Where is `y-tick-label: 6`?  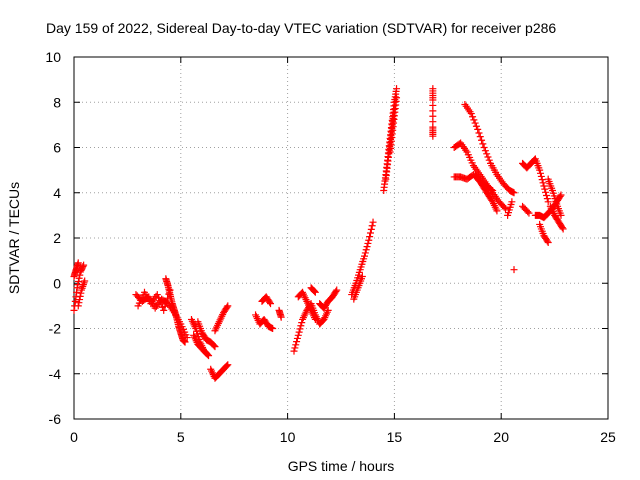
y-tick-label: 6 is located at coordinates (57, 148).